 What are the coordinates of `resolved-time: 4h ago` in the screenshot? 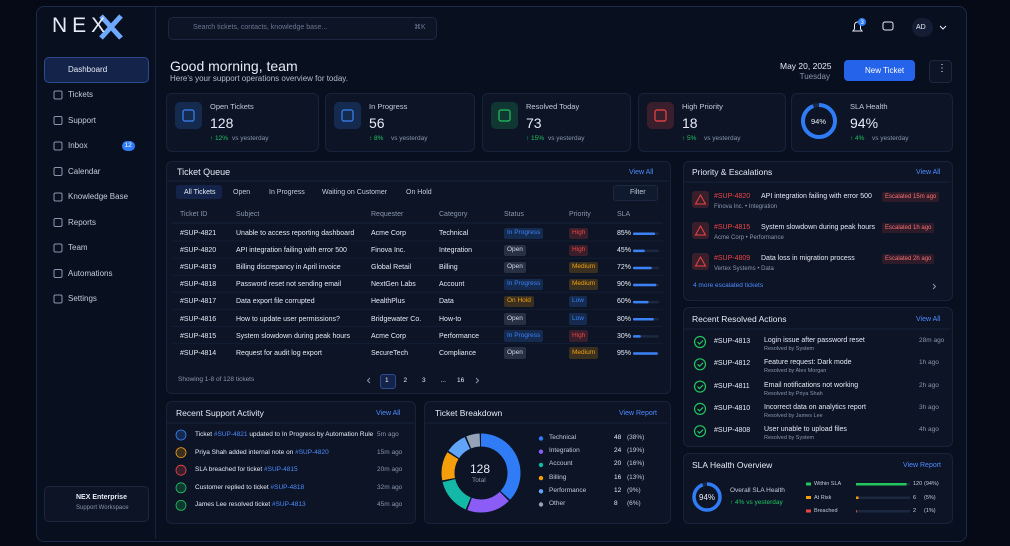 It's located at (929, 430).